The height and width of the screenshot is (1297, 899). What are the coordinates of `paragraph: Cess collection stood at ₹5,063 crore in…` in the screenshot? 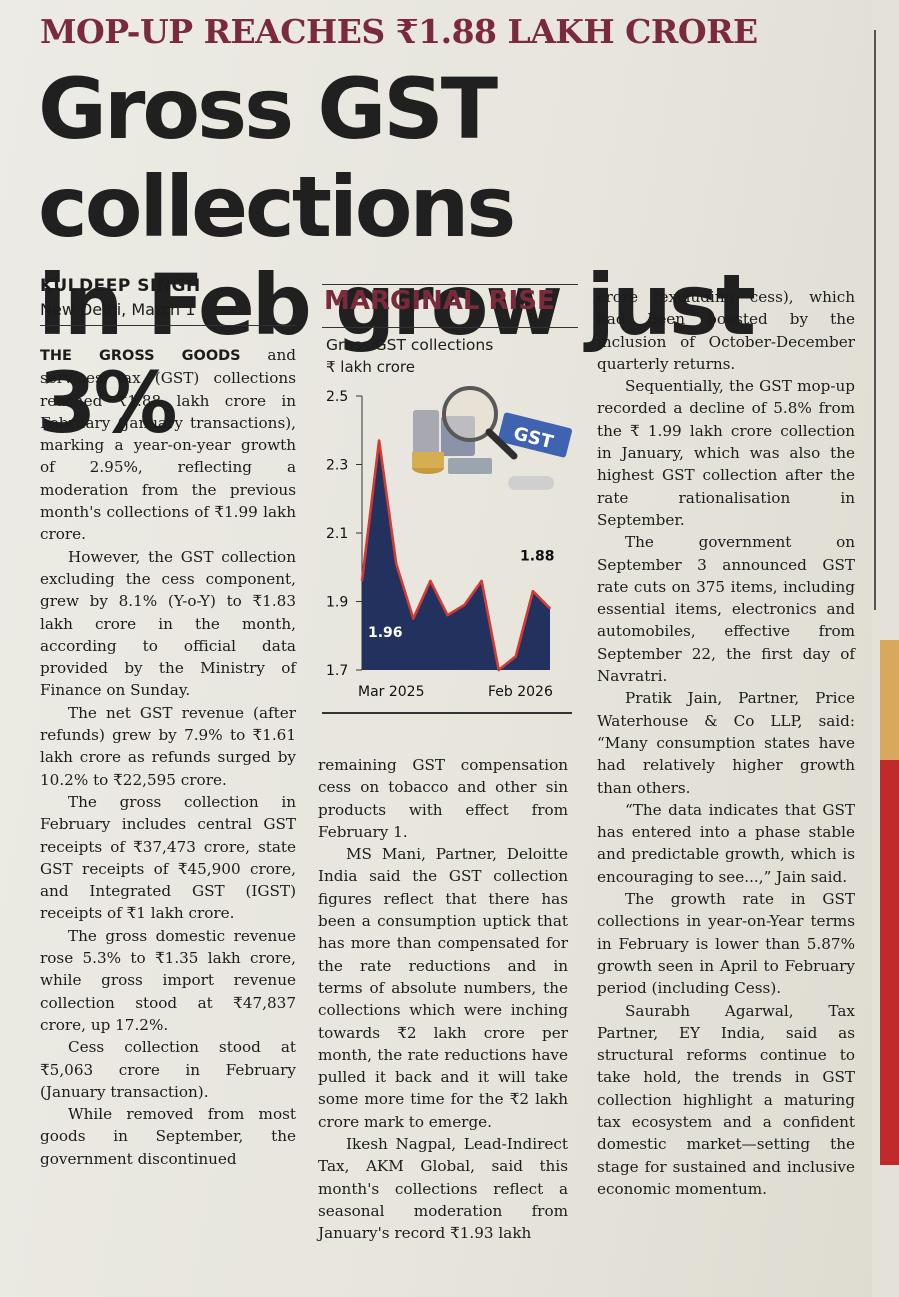 It's located at (168, 1069).